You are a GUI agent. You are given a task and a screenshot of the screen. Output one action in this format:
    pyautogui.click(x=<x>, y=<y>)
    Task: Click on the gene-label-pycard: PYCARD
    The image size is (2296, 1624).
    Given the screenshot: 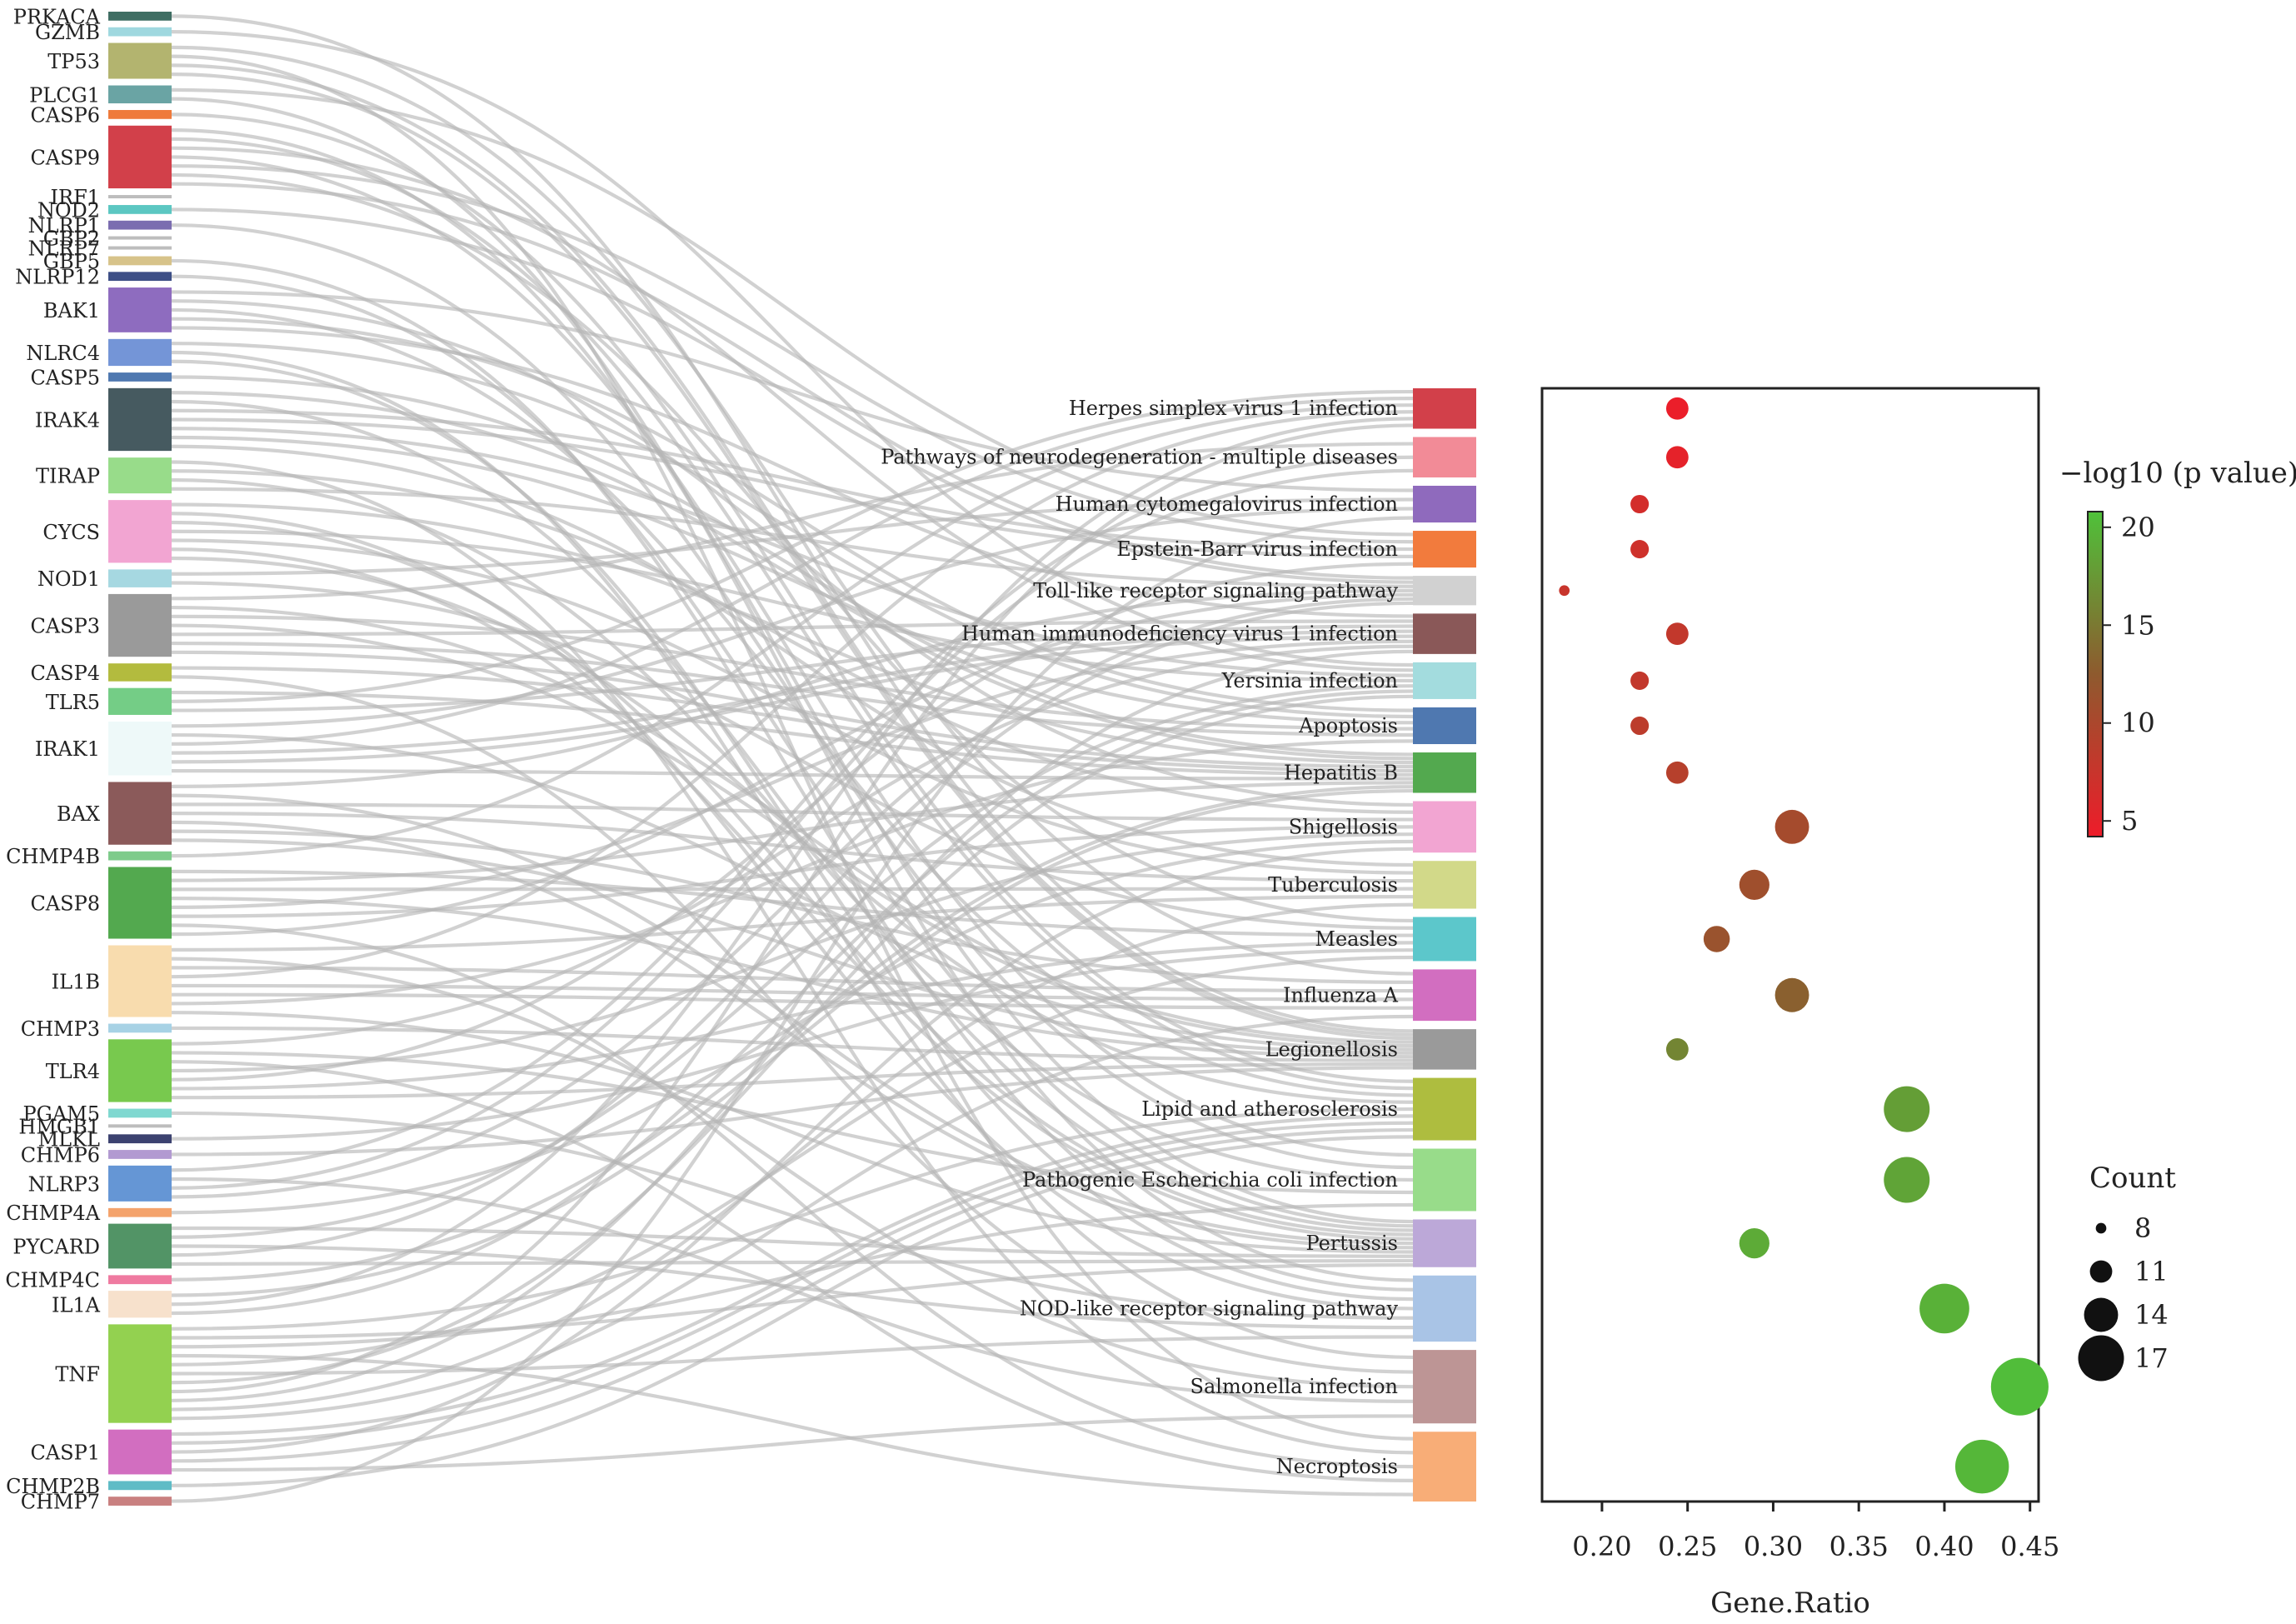 What is the action you would take?
    pyautogui.click(x=56, y=1246)
    